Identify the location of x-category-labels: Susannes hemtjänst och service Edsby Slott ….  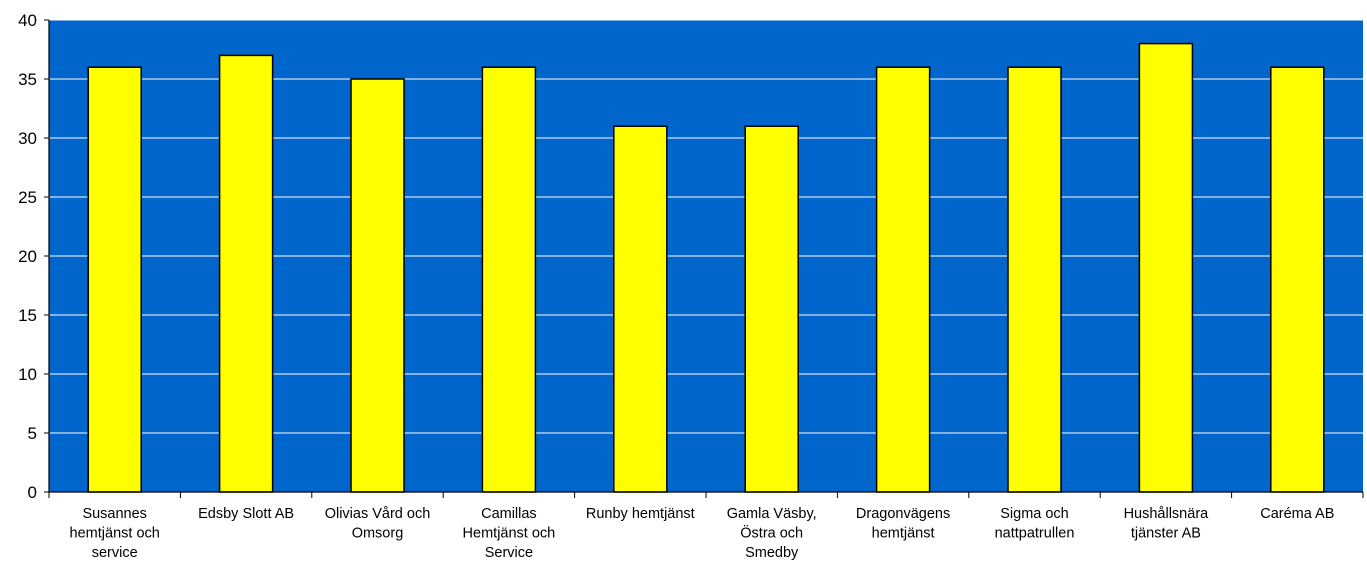
(702, 533).